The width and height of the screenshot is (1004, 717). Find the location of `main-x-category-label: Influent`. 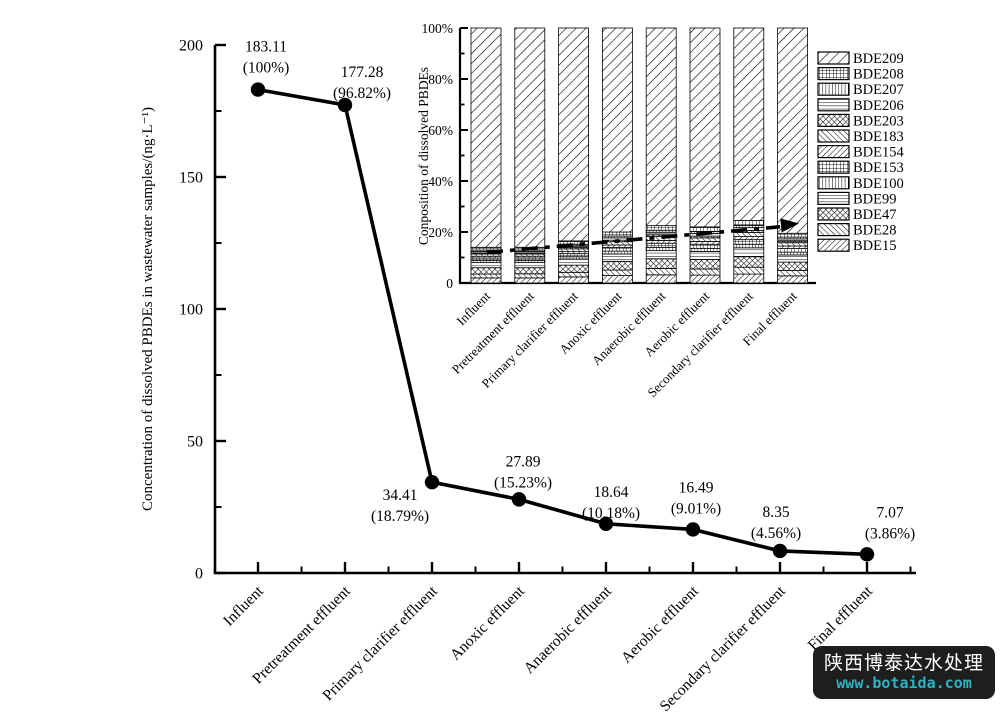

main-x-category-label: Influent is located at coordinates (243, 605).